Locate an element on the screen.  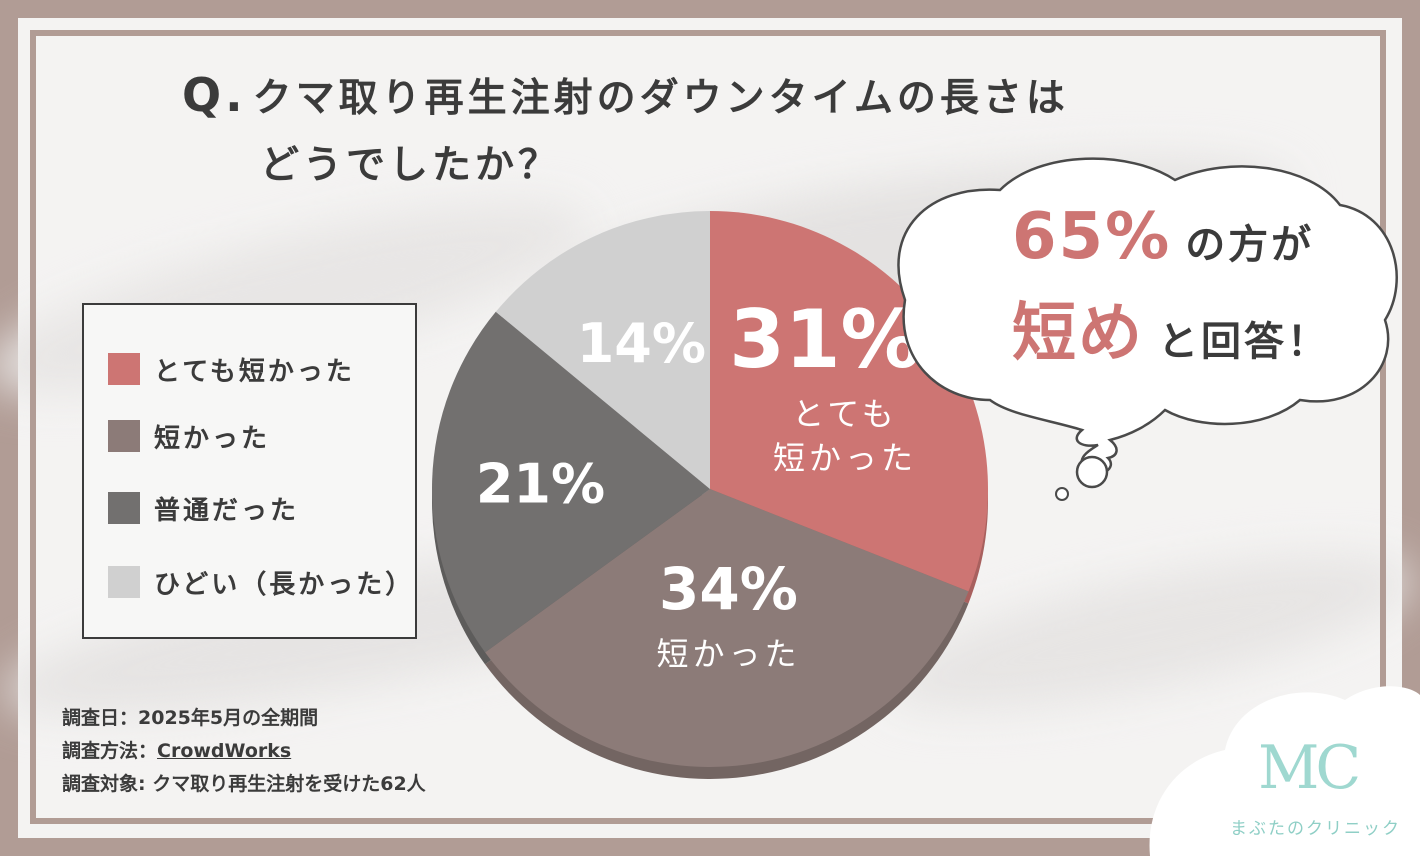
legend: とても短かった 短かった 普通だった ひどい（長かった） is located at coordinates (249, 471).